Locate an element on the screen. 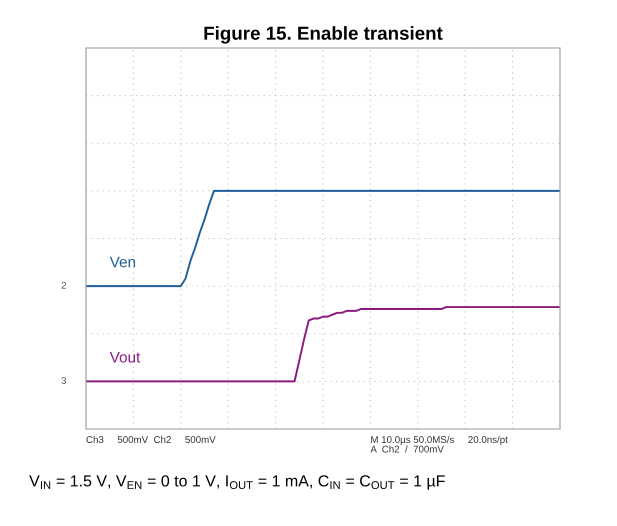 The width and height of the screenshot is (617, 526). series-label: Vout is located at coordinates (125, 357).